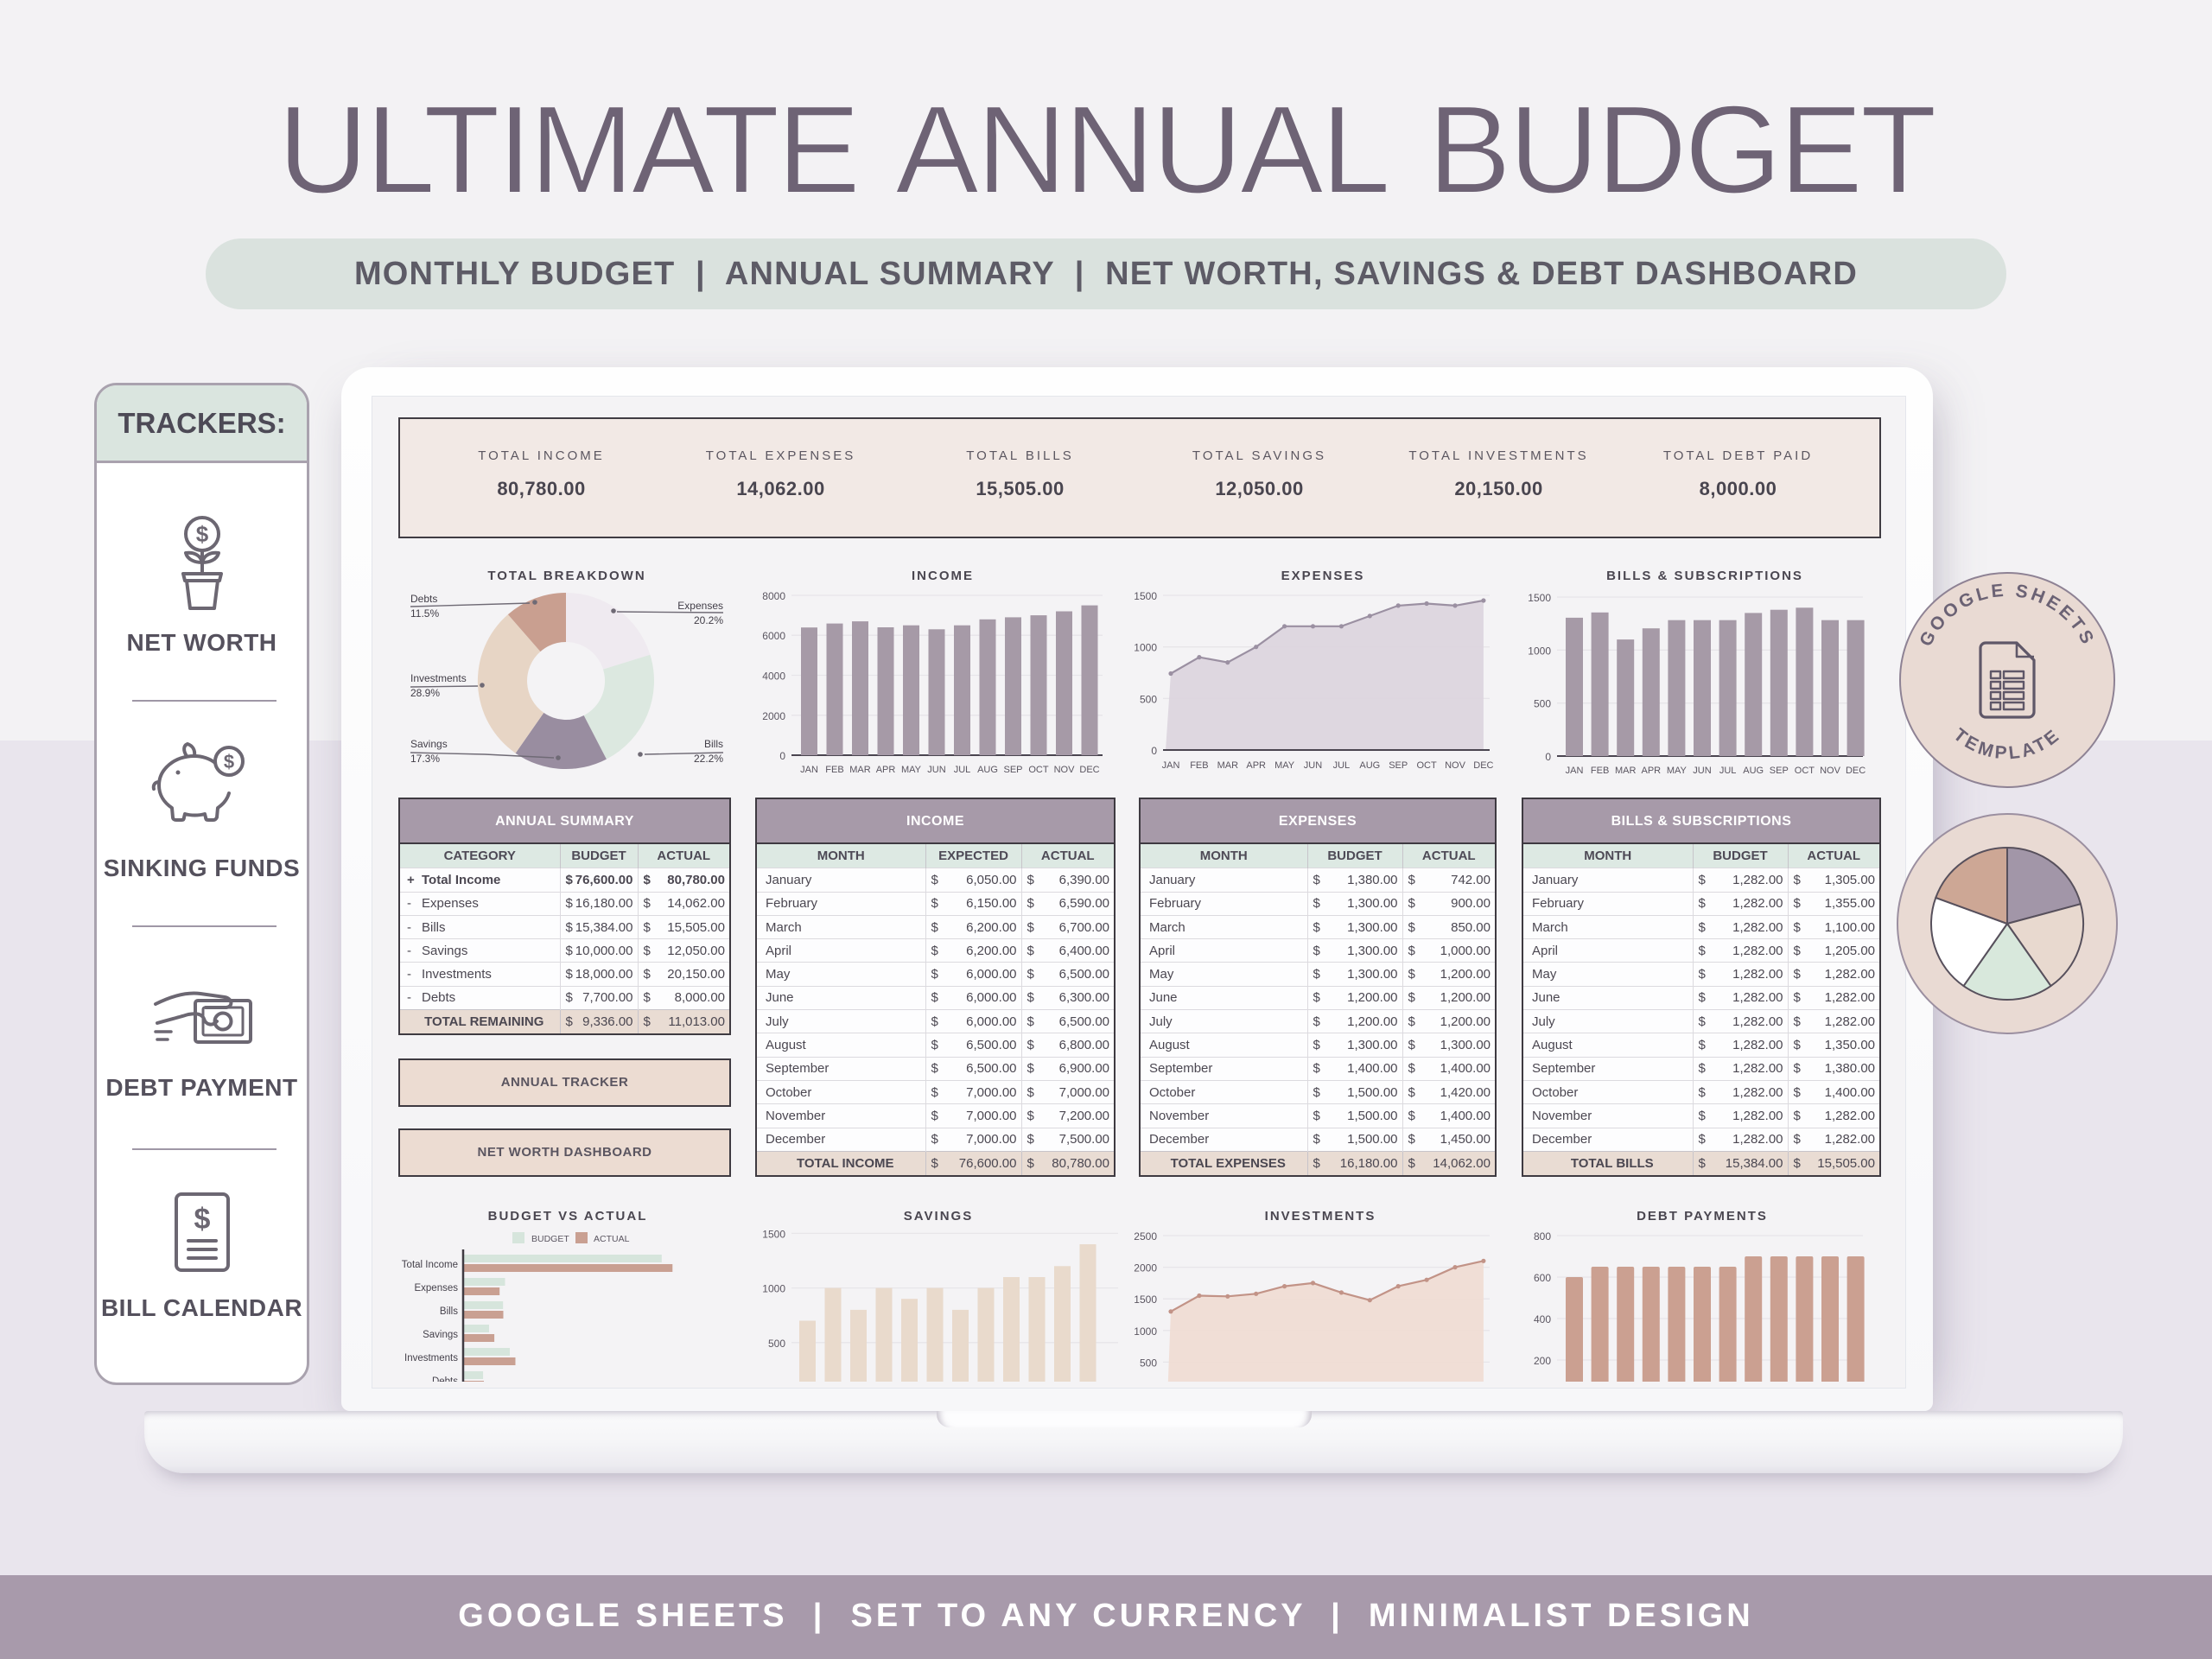  What do you see at coordinates (424, 613) in the screenshot?
I see `svg-text: 11.5%` at bounding box center [424, 613].